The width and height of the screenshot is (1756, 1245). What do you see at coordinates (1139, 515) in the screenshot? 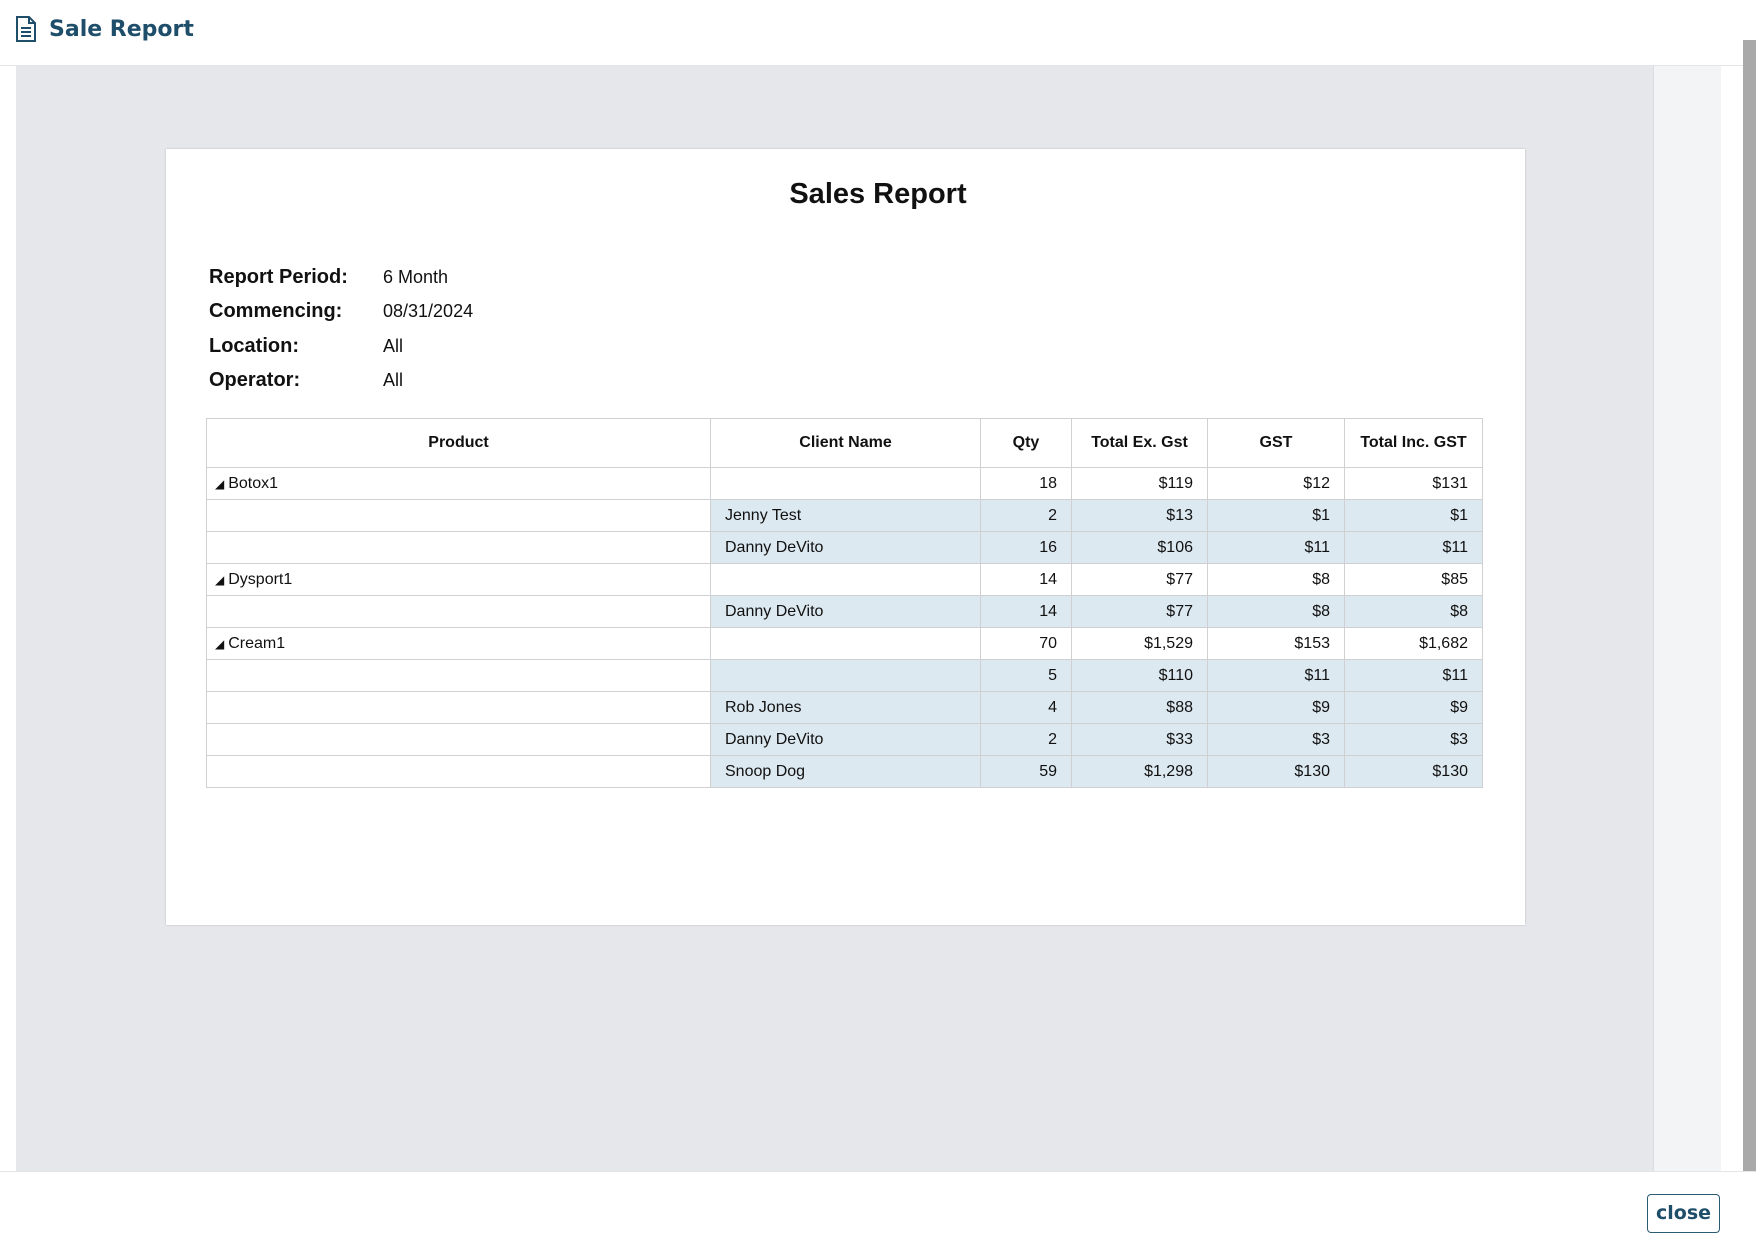
I see `value-cell: $13` at bounding box center [1139, 515].